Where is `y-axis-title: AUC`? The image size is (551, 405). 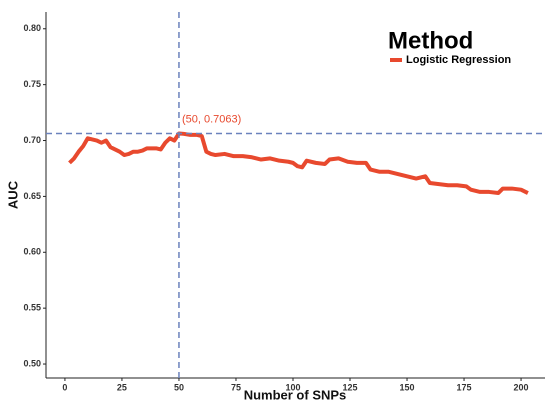
y-axis-title: AUC is located at coordinates (12, 194).